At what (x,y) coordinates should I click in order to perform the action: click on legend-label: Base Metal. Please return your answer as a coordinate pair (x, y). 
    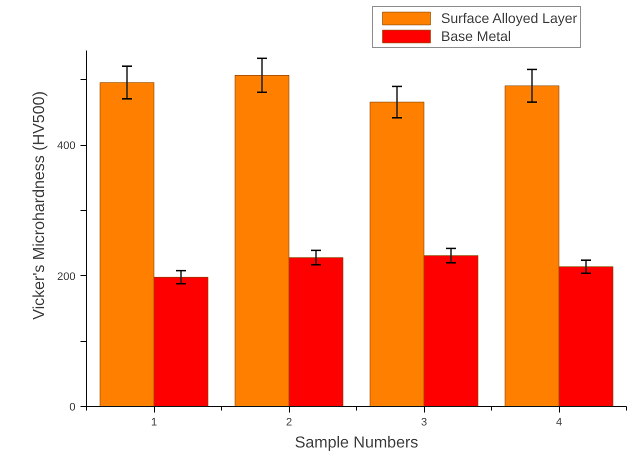
    Looking at the image, I should click on (476, 36).